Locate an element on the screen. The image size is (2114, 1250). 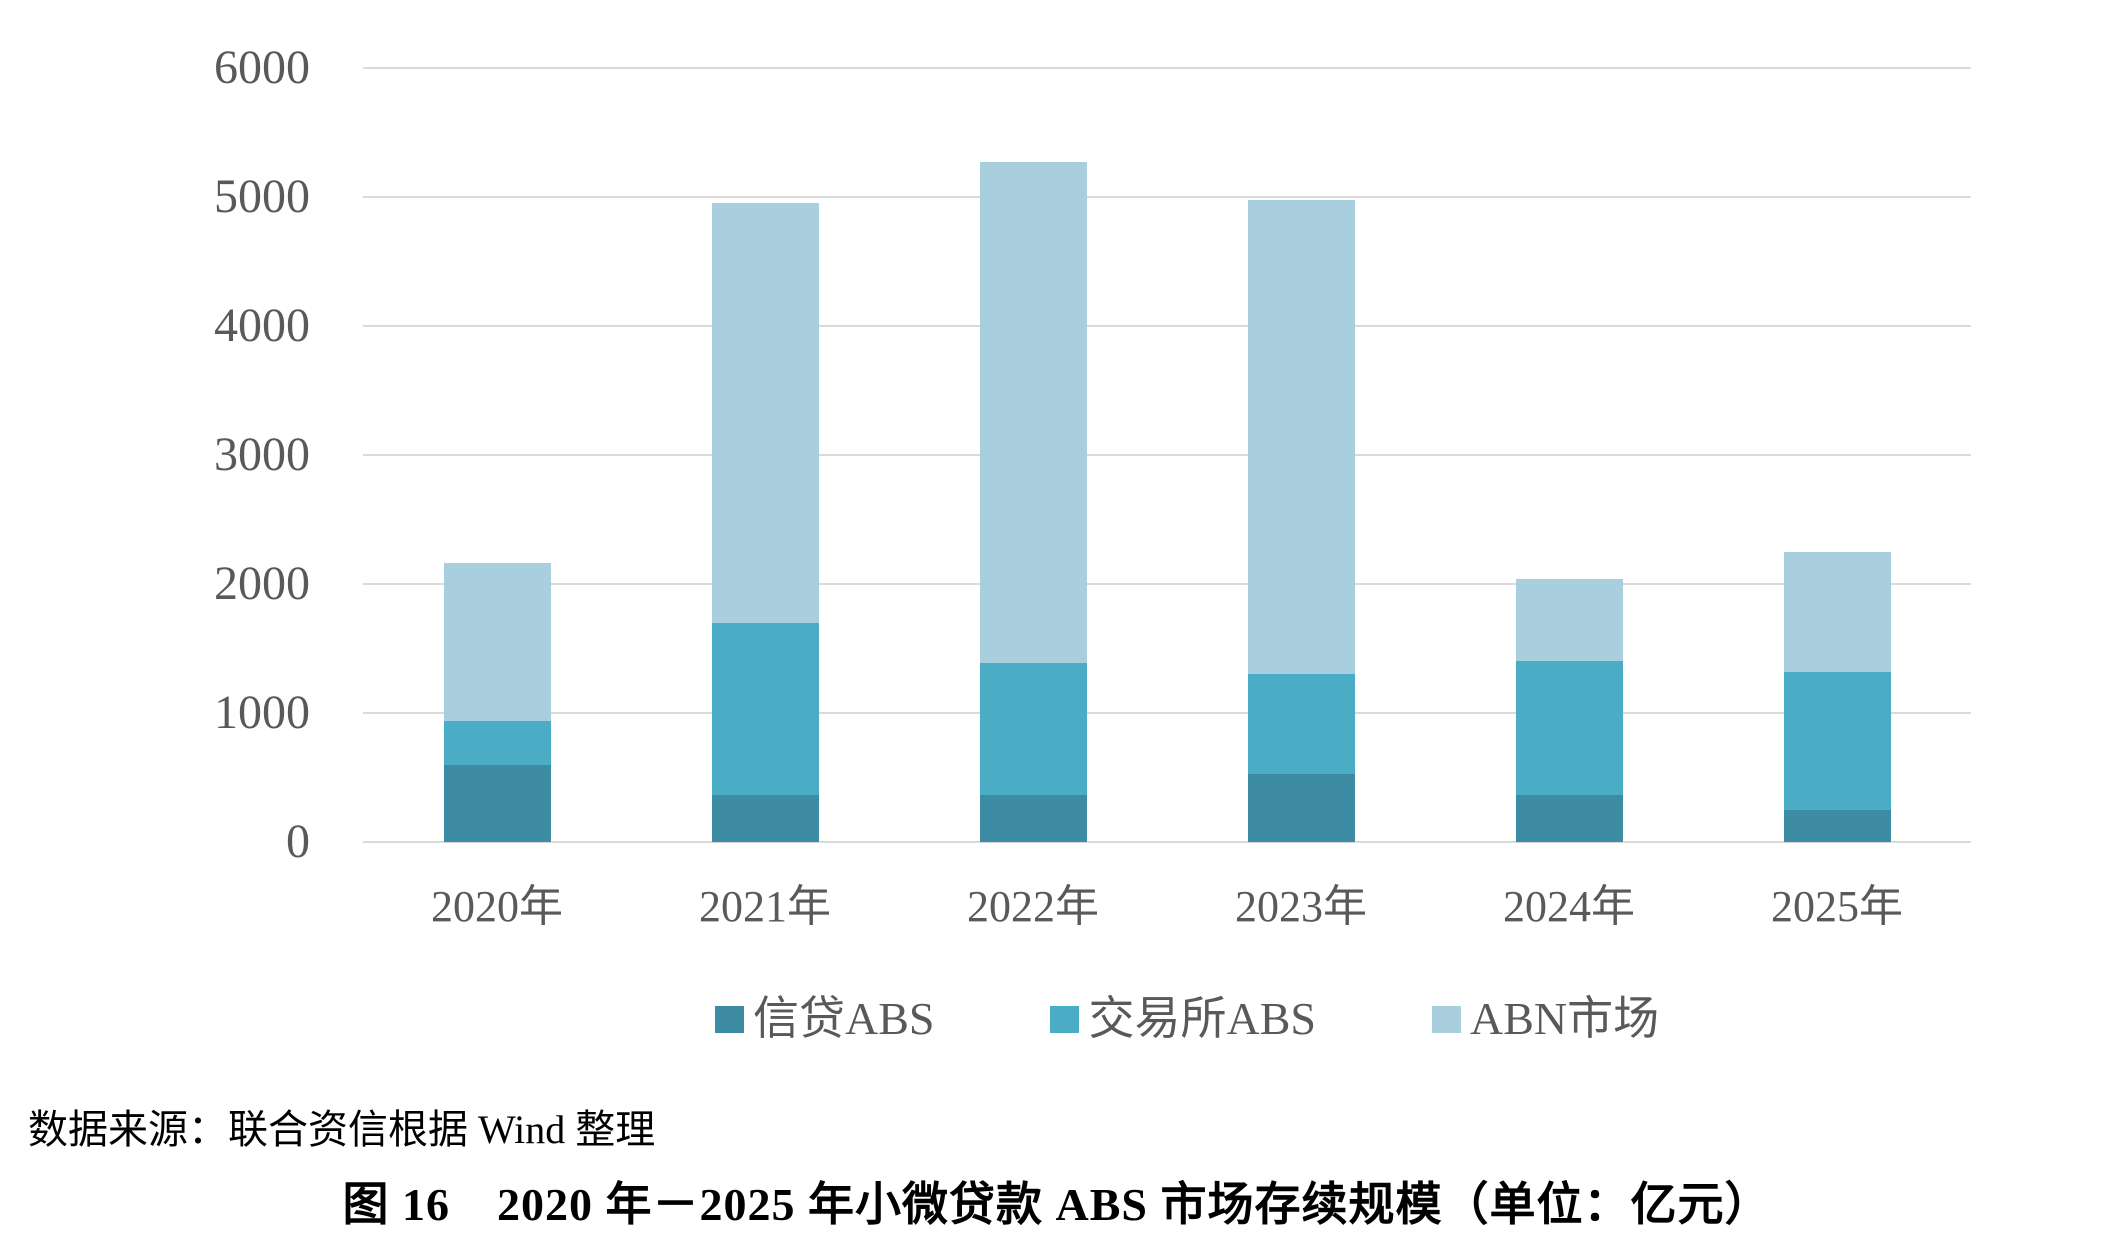
y-axis-tick-label-2000: 2000 is located at coordinates (262, 583).